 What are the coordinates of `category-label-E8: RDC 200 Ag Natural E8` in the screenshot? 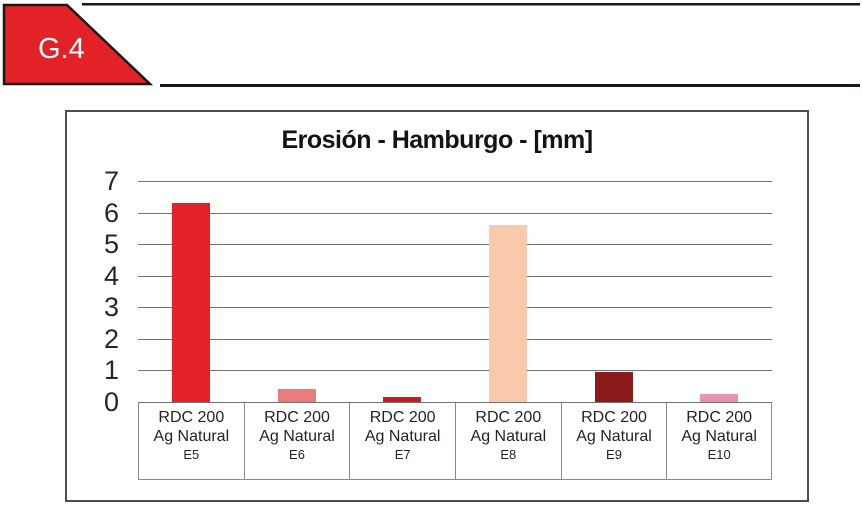 It's located at (508, 441).